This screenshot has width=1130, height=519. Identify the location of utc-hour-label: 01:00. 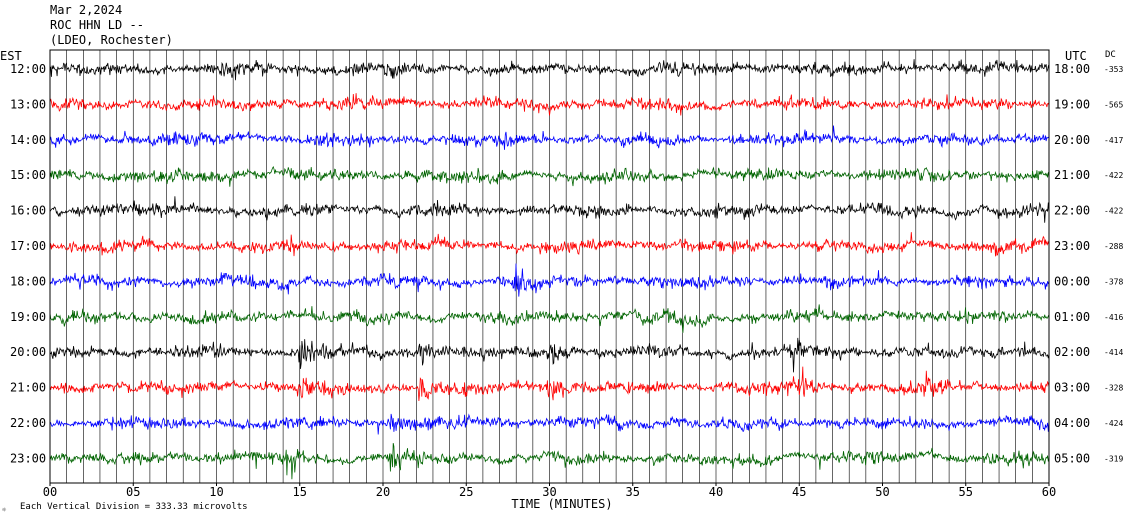
(1072, 317).